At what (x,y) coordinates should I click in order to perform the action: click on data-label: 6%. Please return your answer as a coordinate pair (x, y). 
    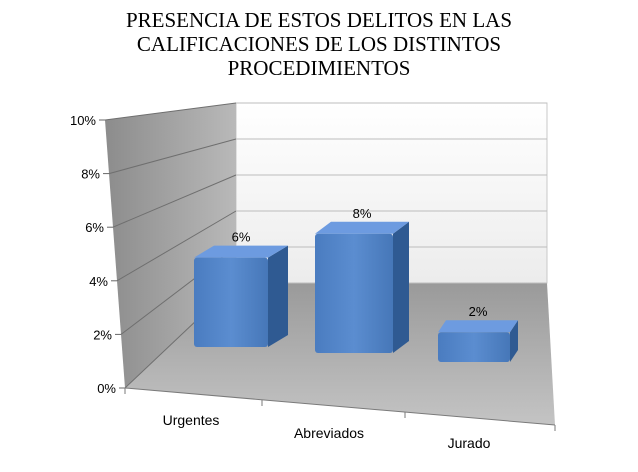
    Looking at the image, I should click on (241, 237).